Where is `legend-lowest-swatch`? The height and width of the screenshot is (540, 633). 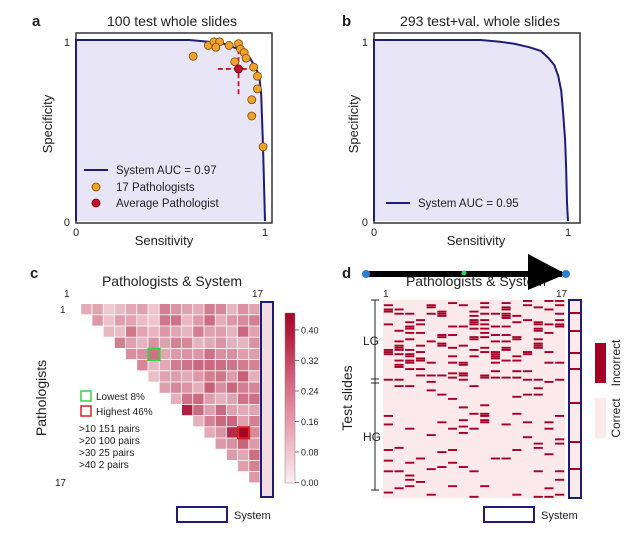 legend-lowest-swatch is located at coordinates (86, 396).